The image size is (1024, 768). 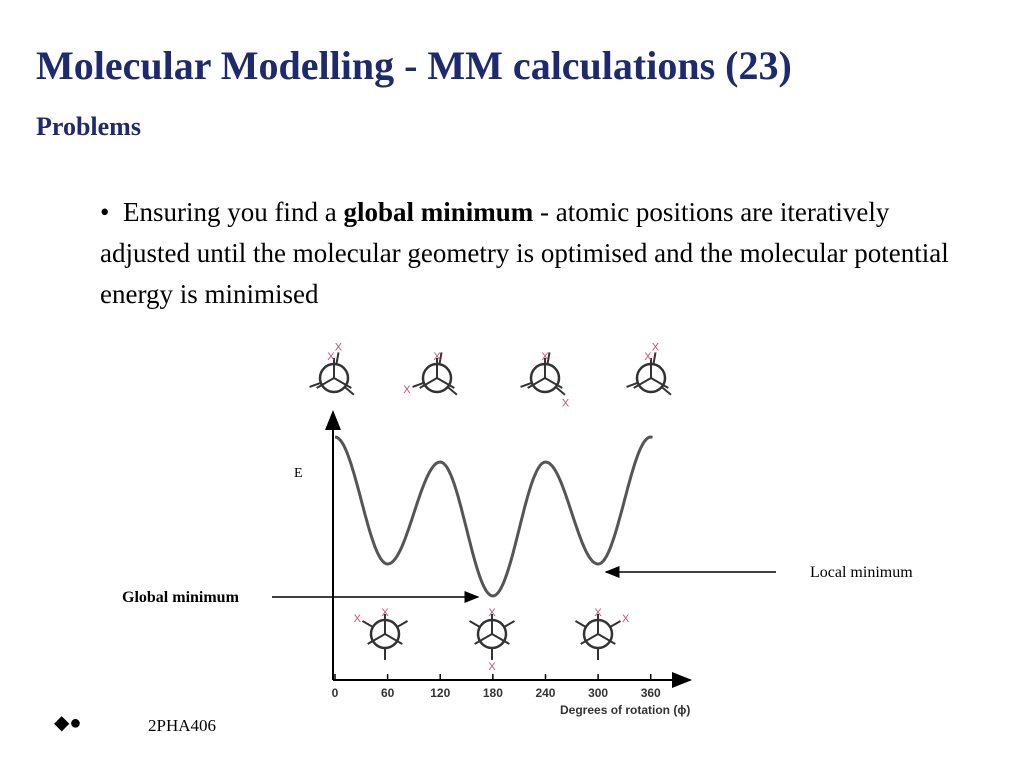 I want to click on newman-eclipsed-0: XX, so click(x=332, y=368).